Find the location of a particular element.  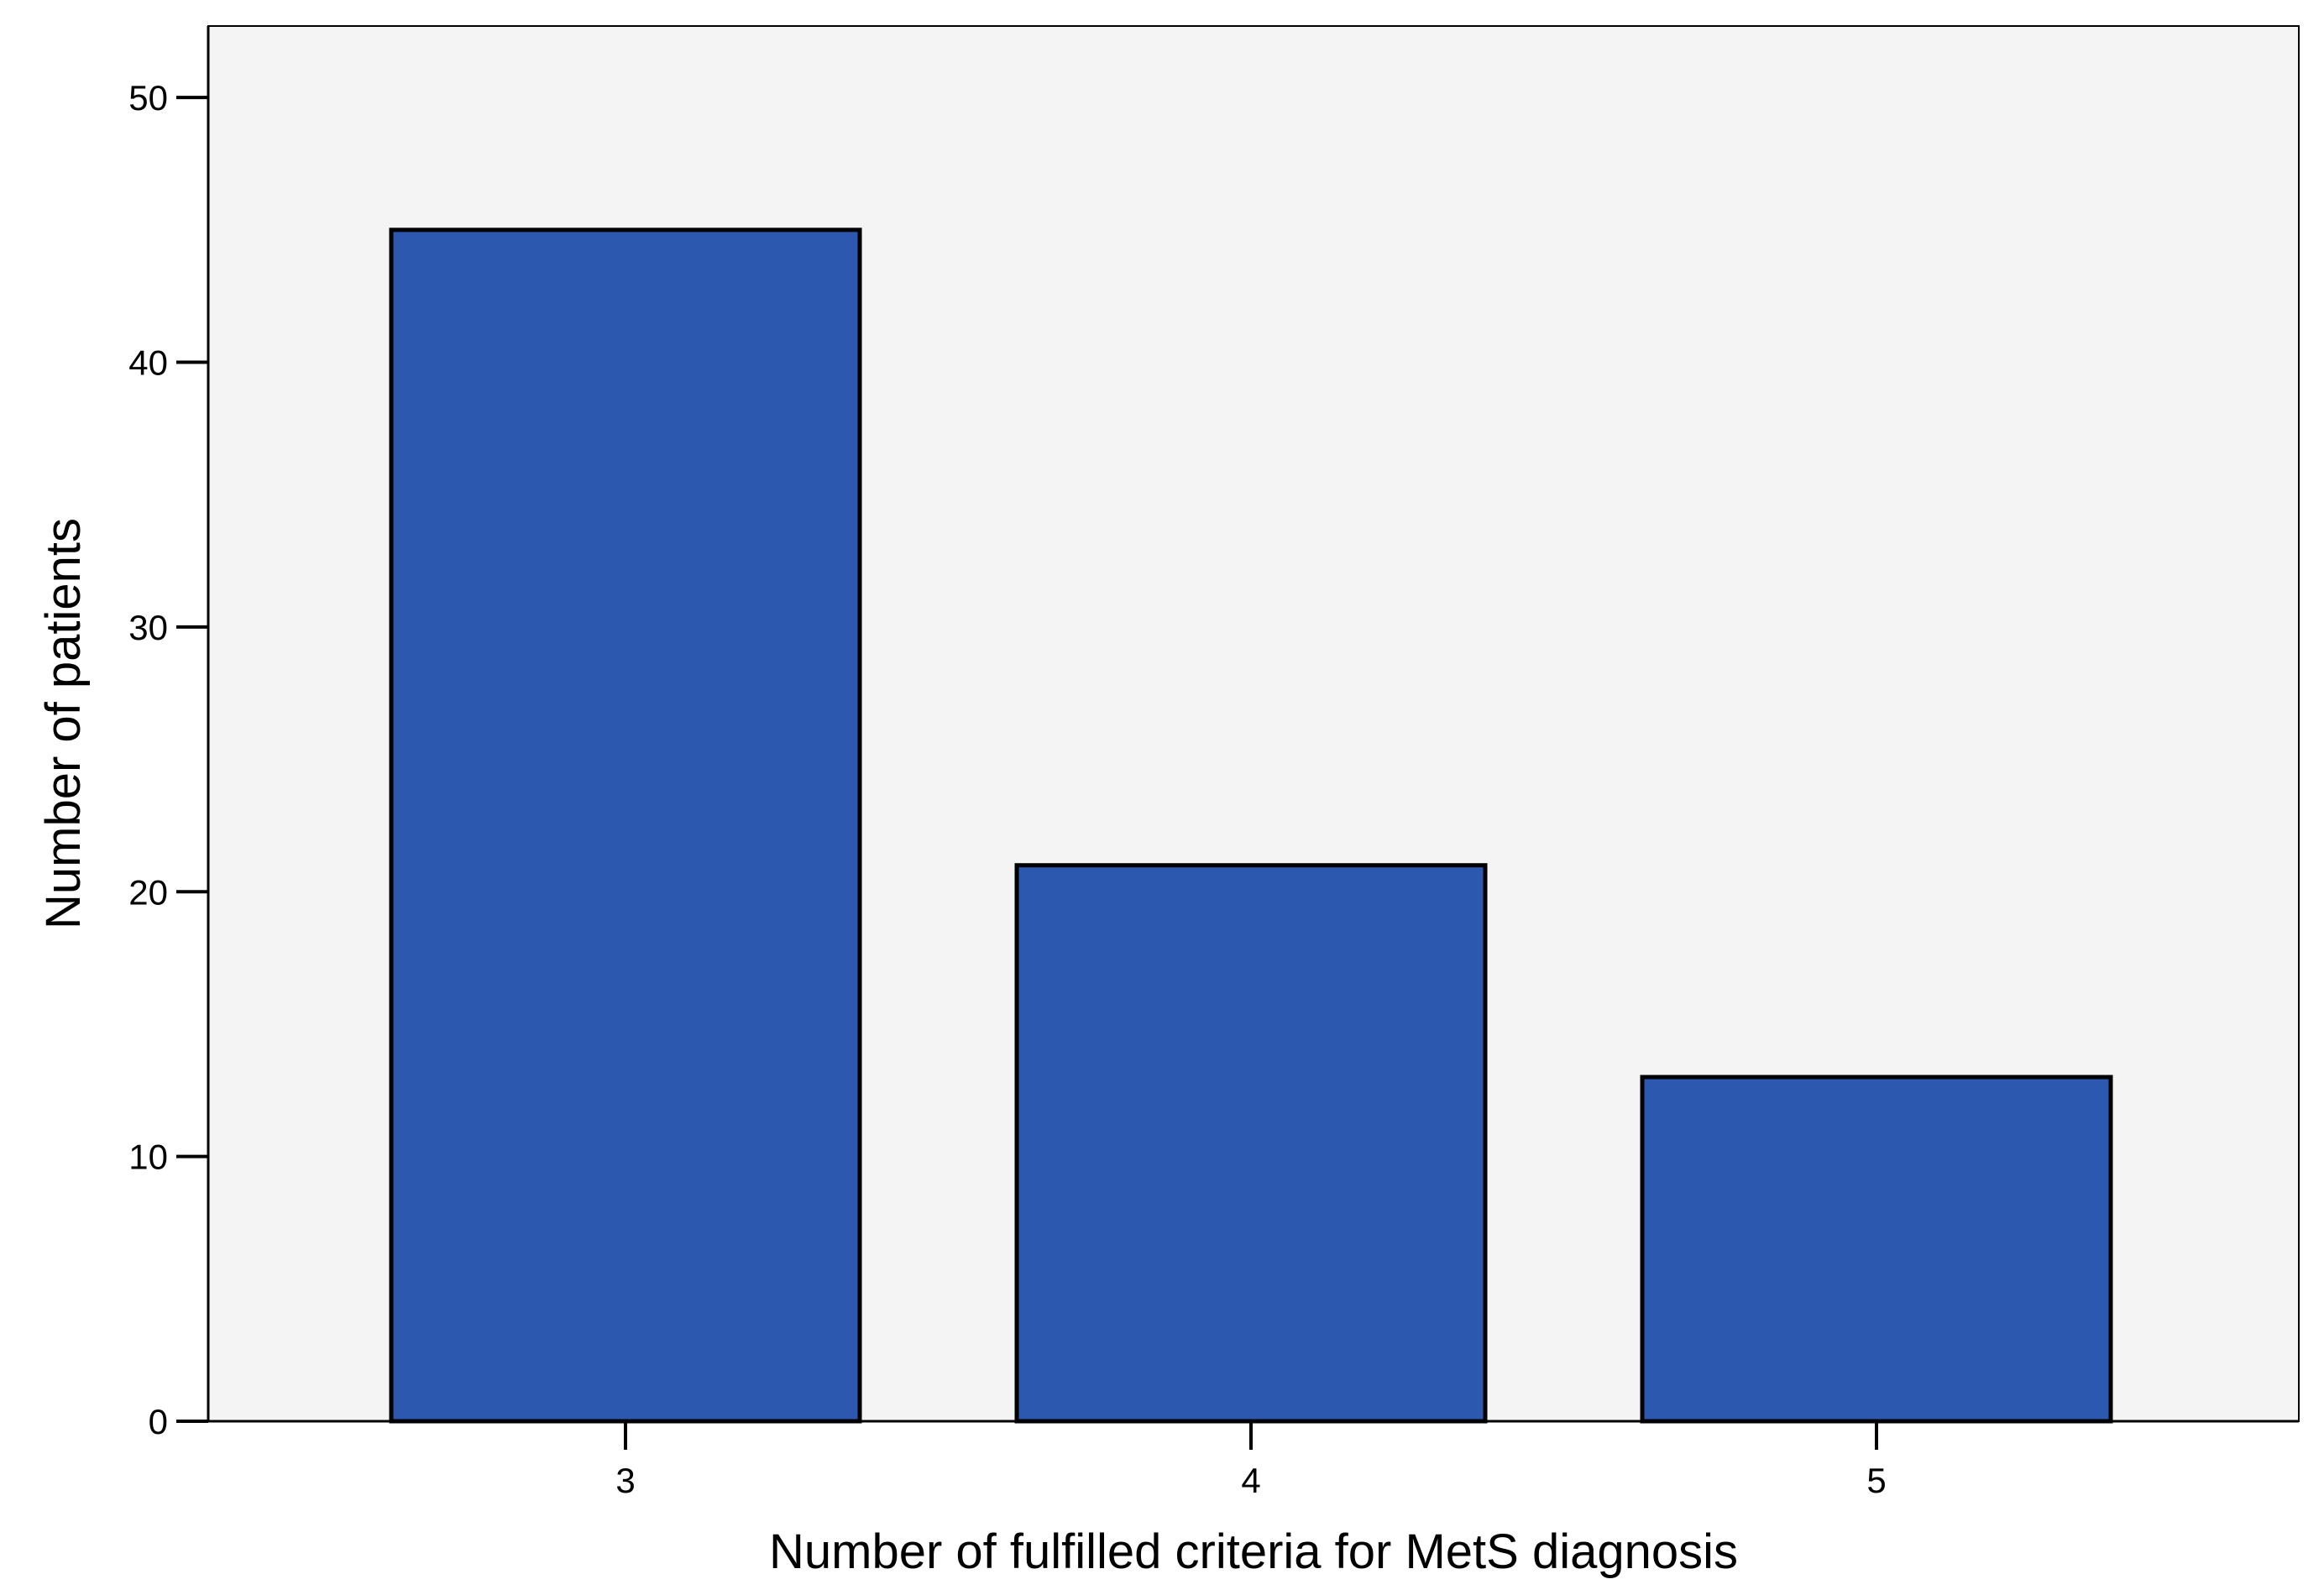

x-tick-label-3: 3 is located at coordinates (625, 1480).